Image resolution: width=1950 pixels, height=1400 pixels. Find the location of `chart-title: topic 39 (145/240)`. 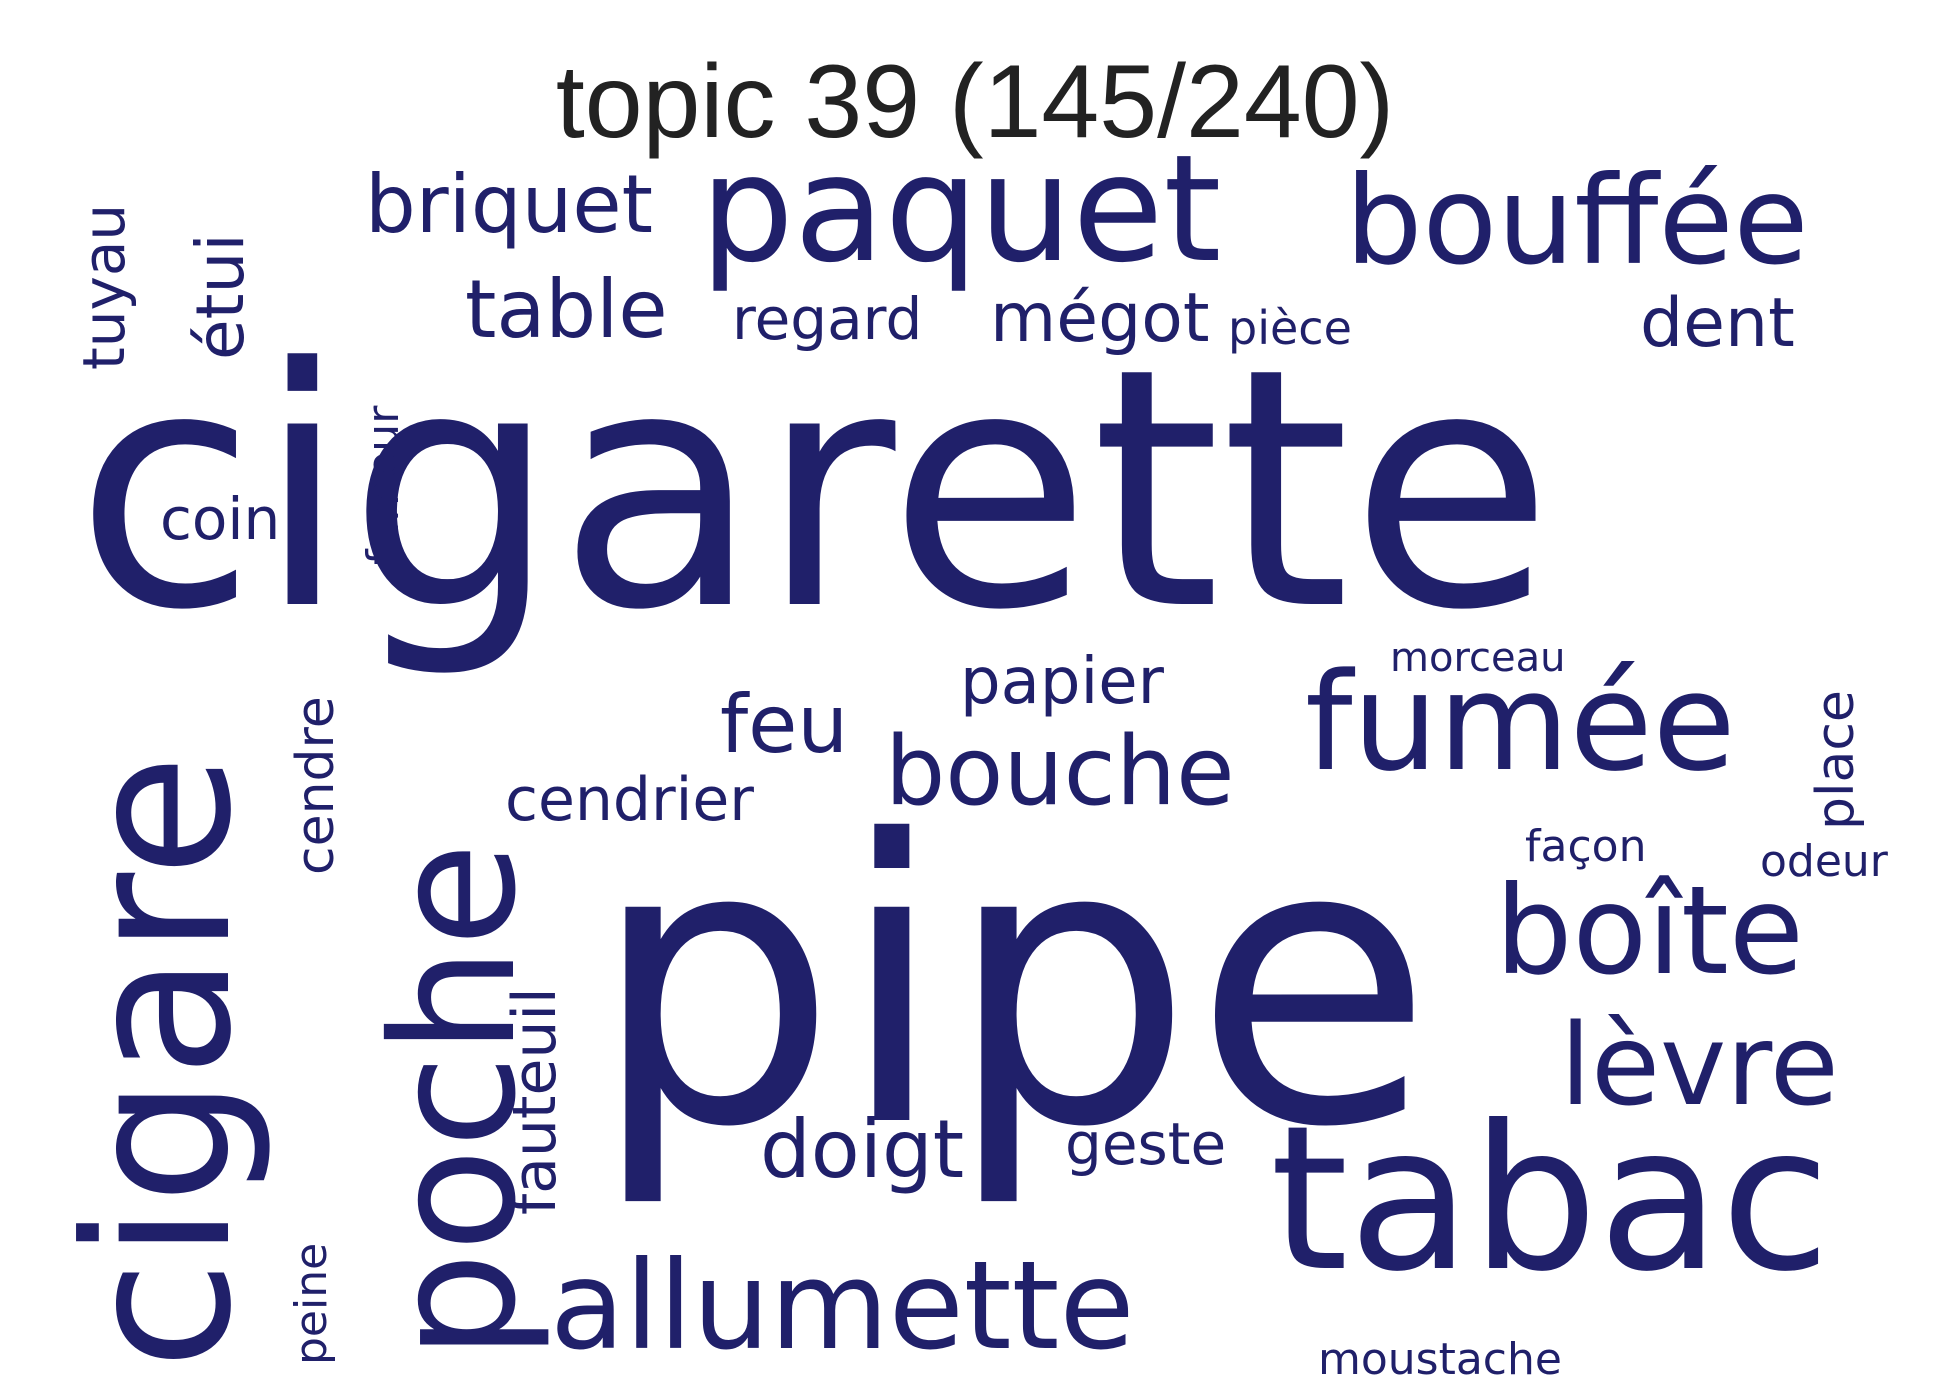

chart-title: topic 39 (145/240) is located at coordinates (975, 102).